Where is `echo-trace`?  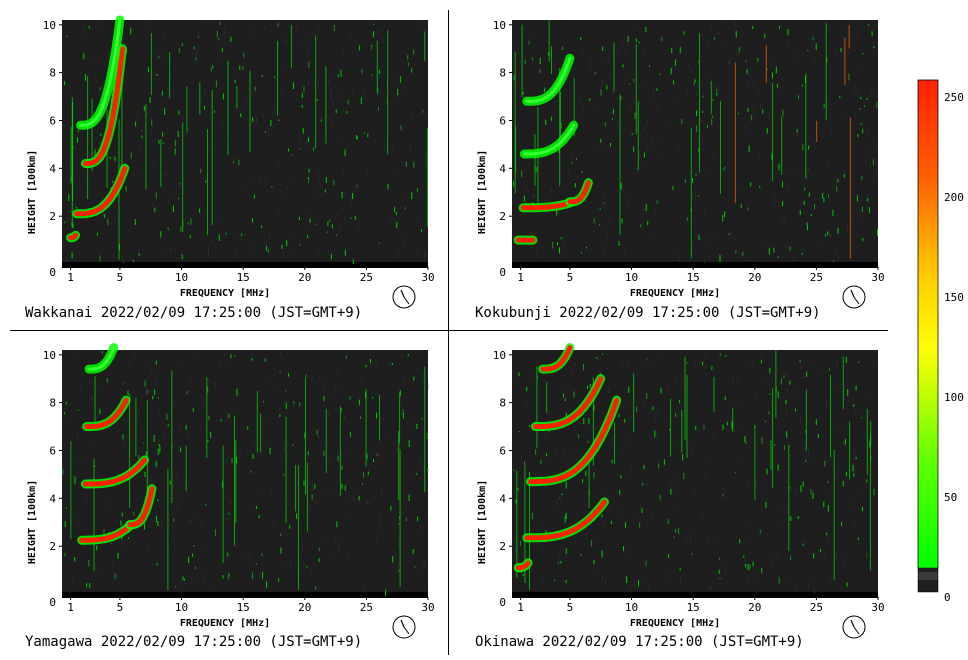 echo-trace is located at coordinates (100, 72).